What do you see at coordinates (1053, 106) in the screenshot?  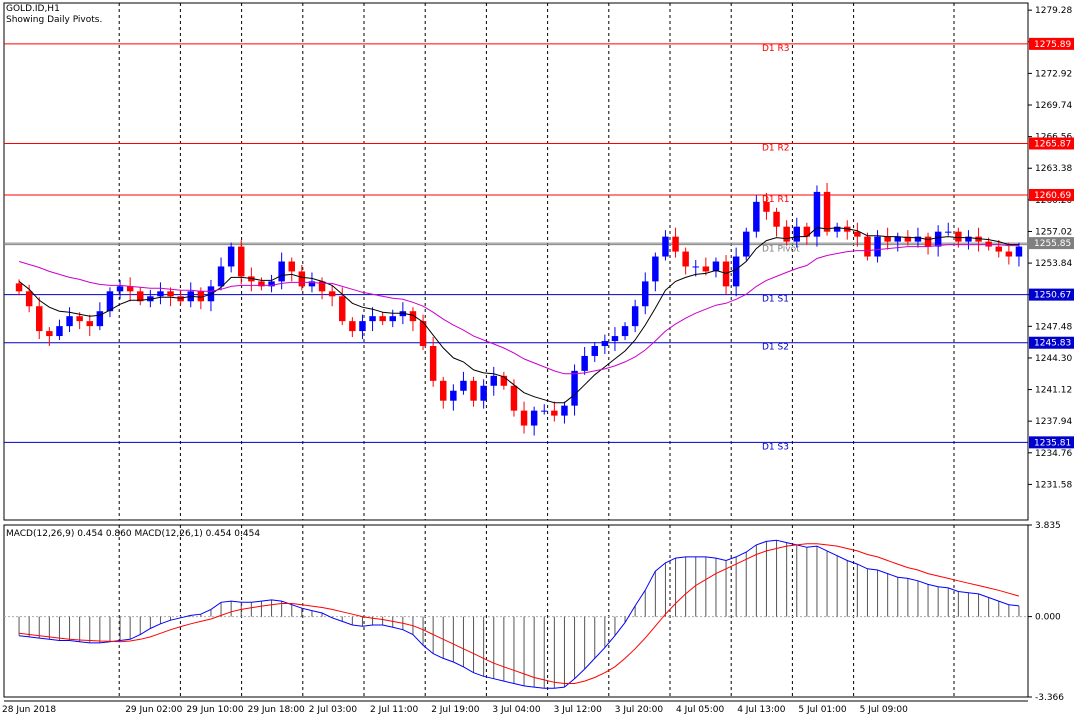 I see `y-tick-label: 1269.74` at bounding box center [1053, 106].